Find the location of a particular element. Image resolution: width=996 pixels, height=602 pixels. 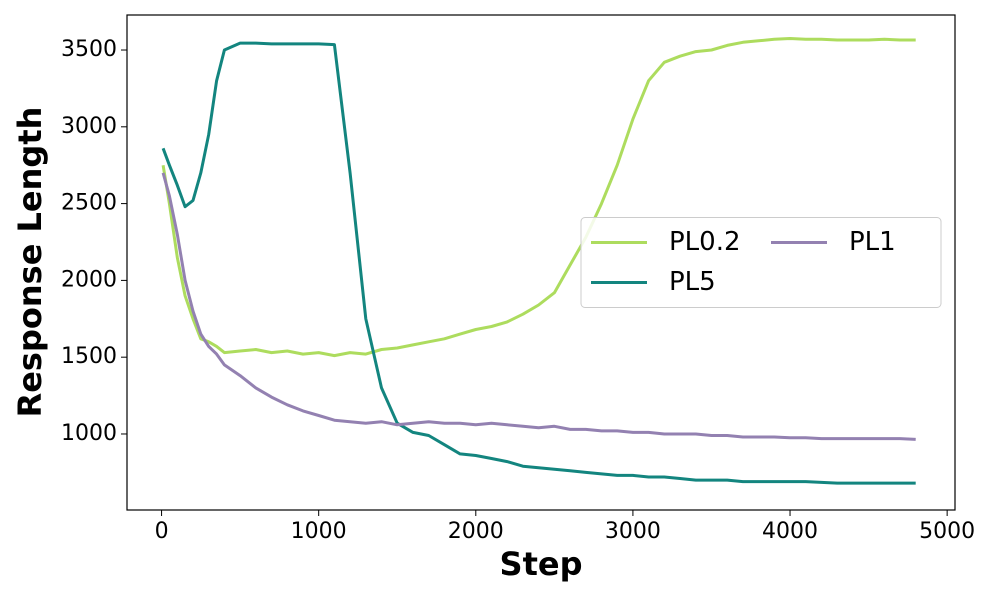

x-tick-label: 5000 is located at coordinates (947, 531).